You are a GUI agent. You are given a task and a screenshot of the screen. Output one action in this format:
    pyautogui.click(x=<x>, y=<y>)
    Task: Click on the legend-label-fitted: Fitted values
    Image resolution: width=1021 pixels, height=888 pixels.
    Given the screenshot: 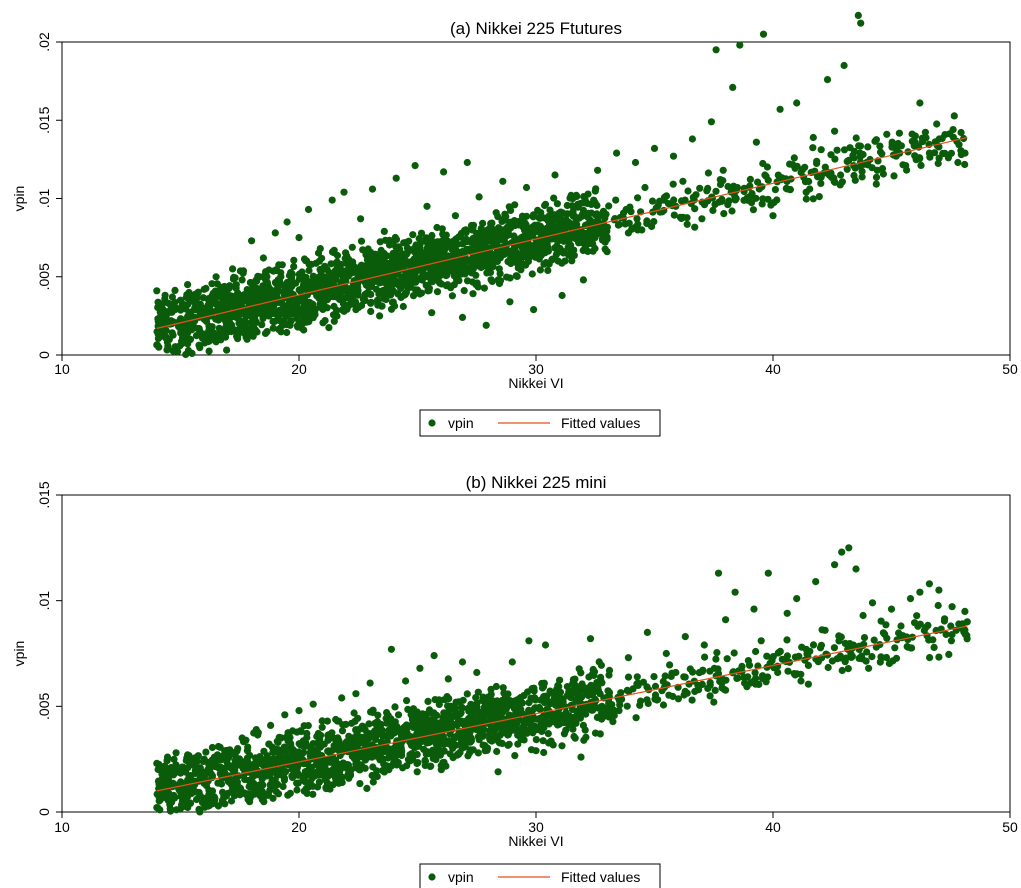 What is the action you would take?
    pyautogui.click(x=600, y=877)
    